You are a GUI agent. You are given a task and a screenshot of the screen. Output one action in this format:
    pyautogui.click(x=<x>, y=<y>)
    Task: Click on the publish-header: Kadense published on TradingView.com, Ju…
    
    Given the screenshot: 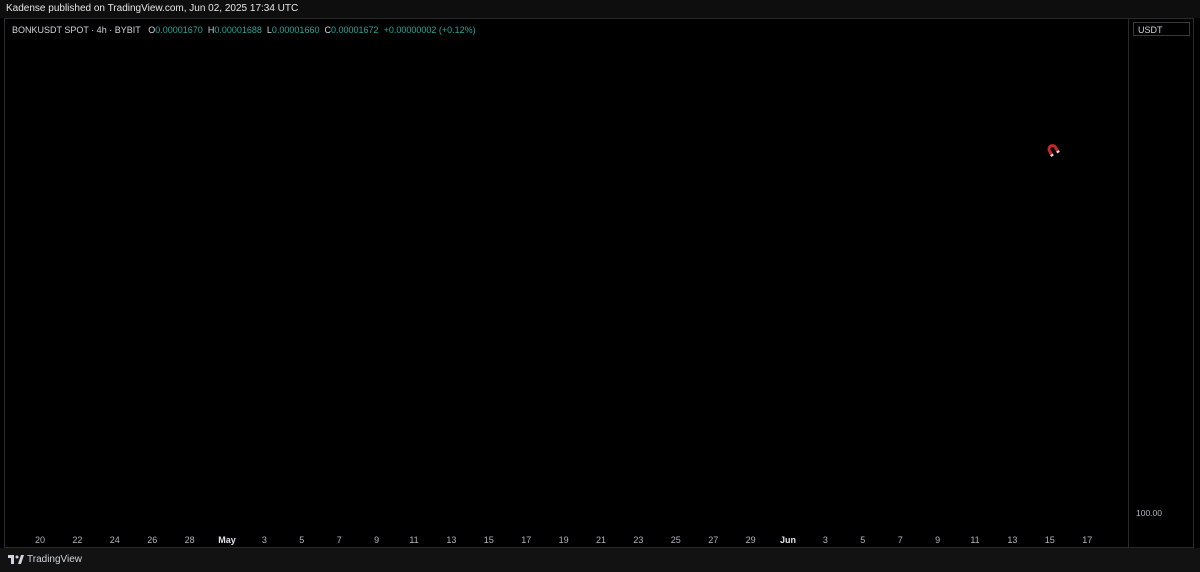 What is the action you would take?
    pyautogui.click(x=600, y=9)
    